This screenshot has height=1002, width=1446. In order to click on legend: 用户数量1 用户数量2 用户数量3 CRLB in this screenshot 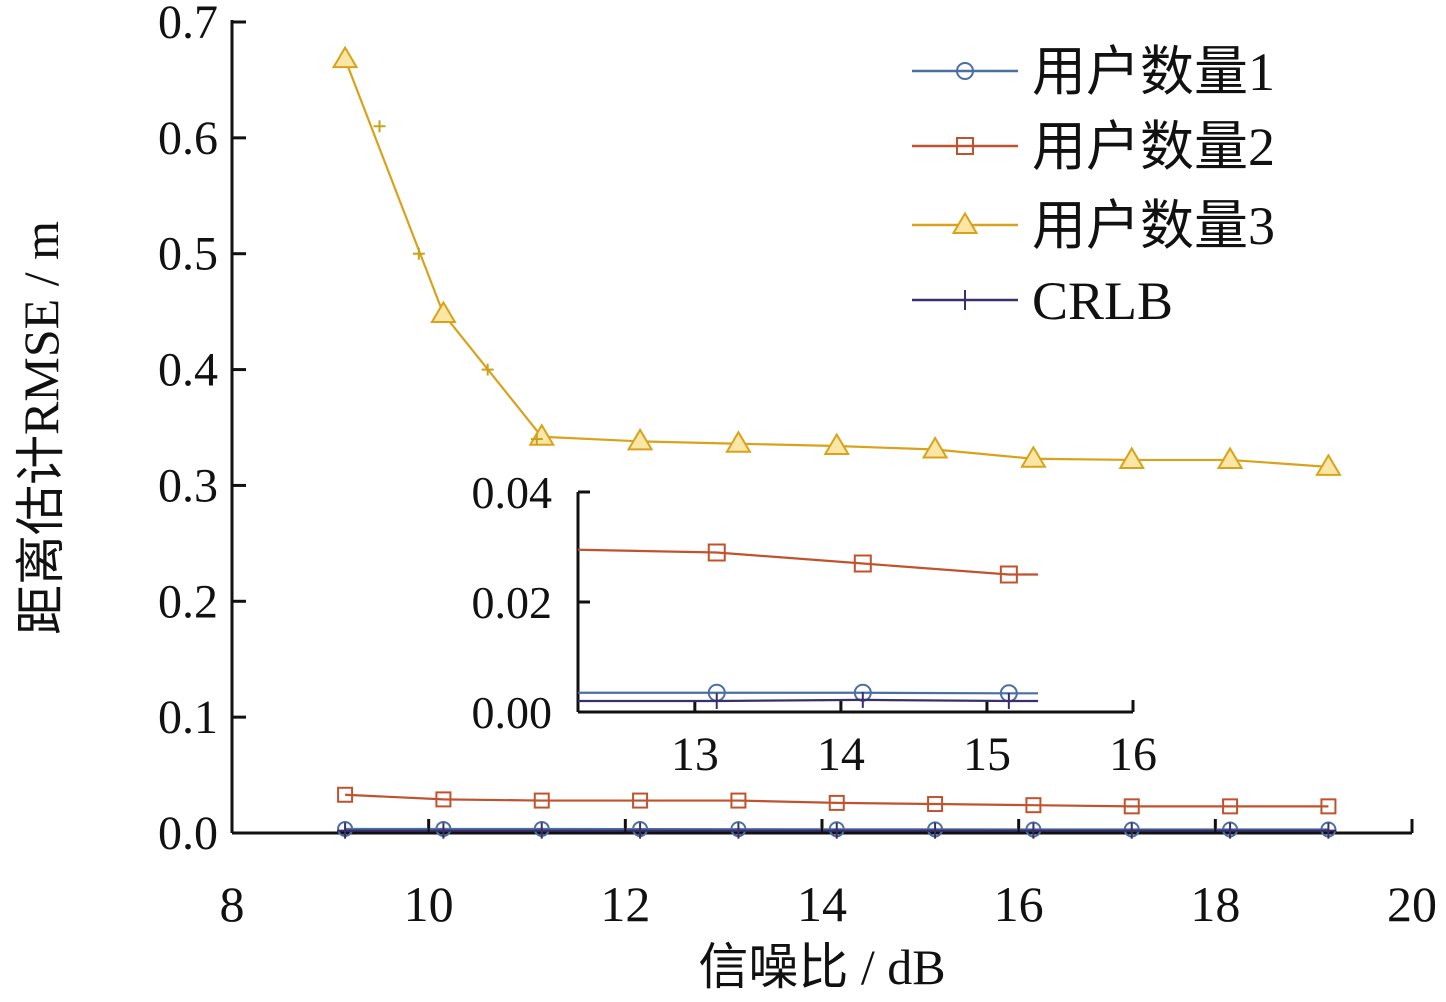, I will do `click(1093, 186)`.